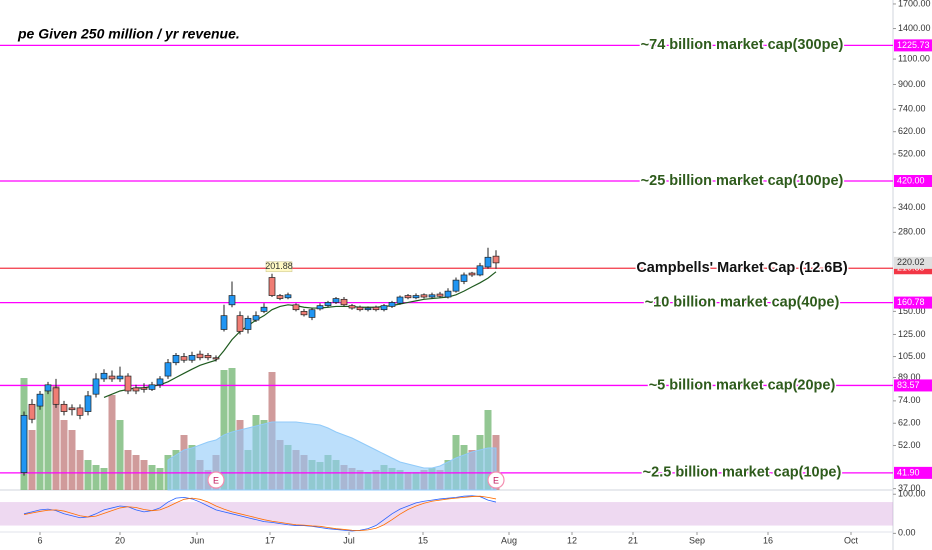  I want to click on y-tick-label: 1700.00, so click(914, 4).